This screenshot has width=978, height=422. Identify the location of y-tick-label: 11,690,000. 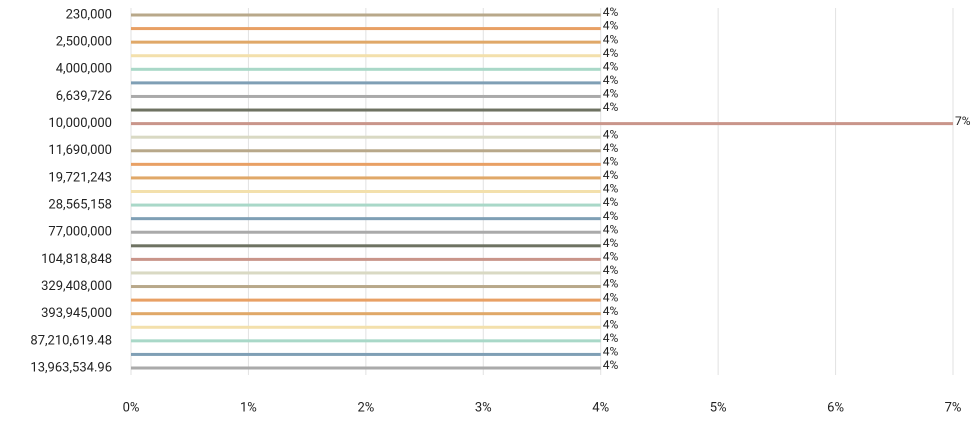
(80, 150).